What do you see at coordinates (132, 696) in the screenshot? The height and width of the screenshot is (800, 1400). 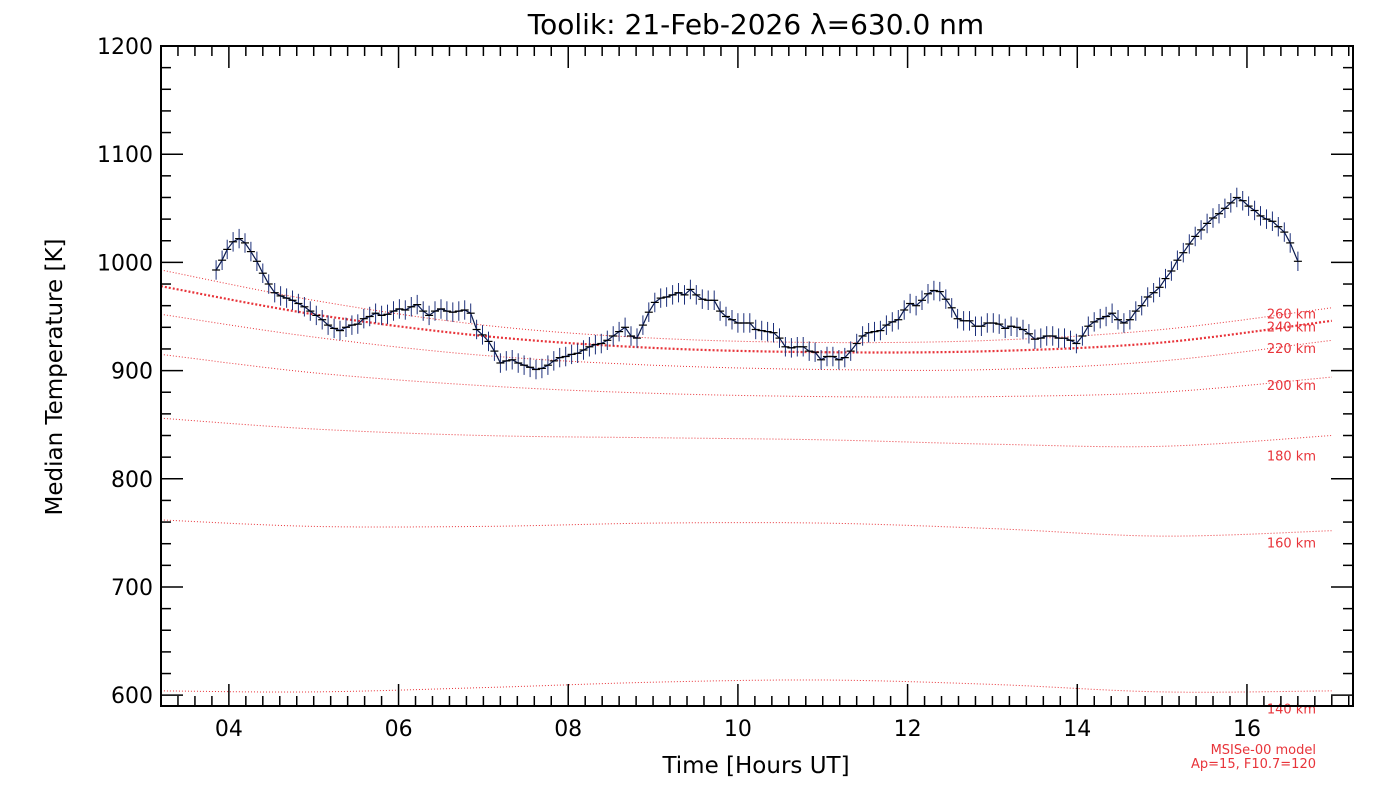 I see `y-tick-label: 600` at bounding box center [132, 696].